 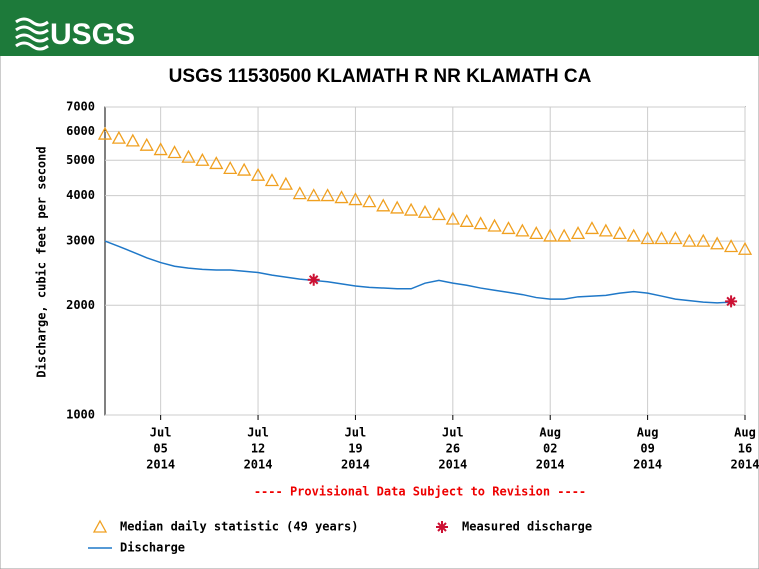 I want to click on x-tick-label: 09, so click(x=647, y=449).